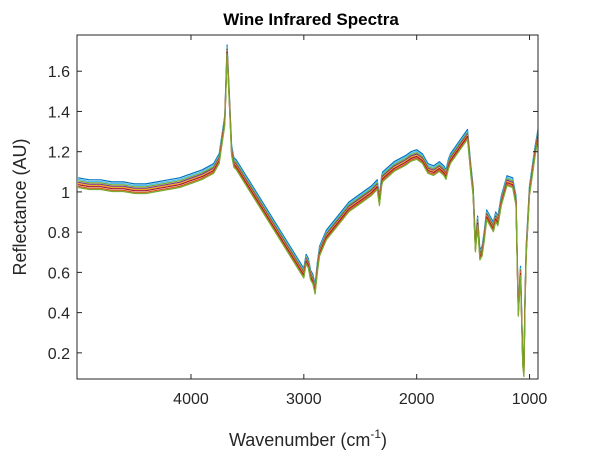 The image size is (594, 453). I want to click on x-tick-label: 1000, so click(530, 399).